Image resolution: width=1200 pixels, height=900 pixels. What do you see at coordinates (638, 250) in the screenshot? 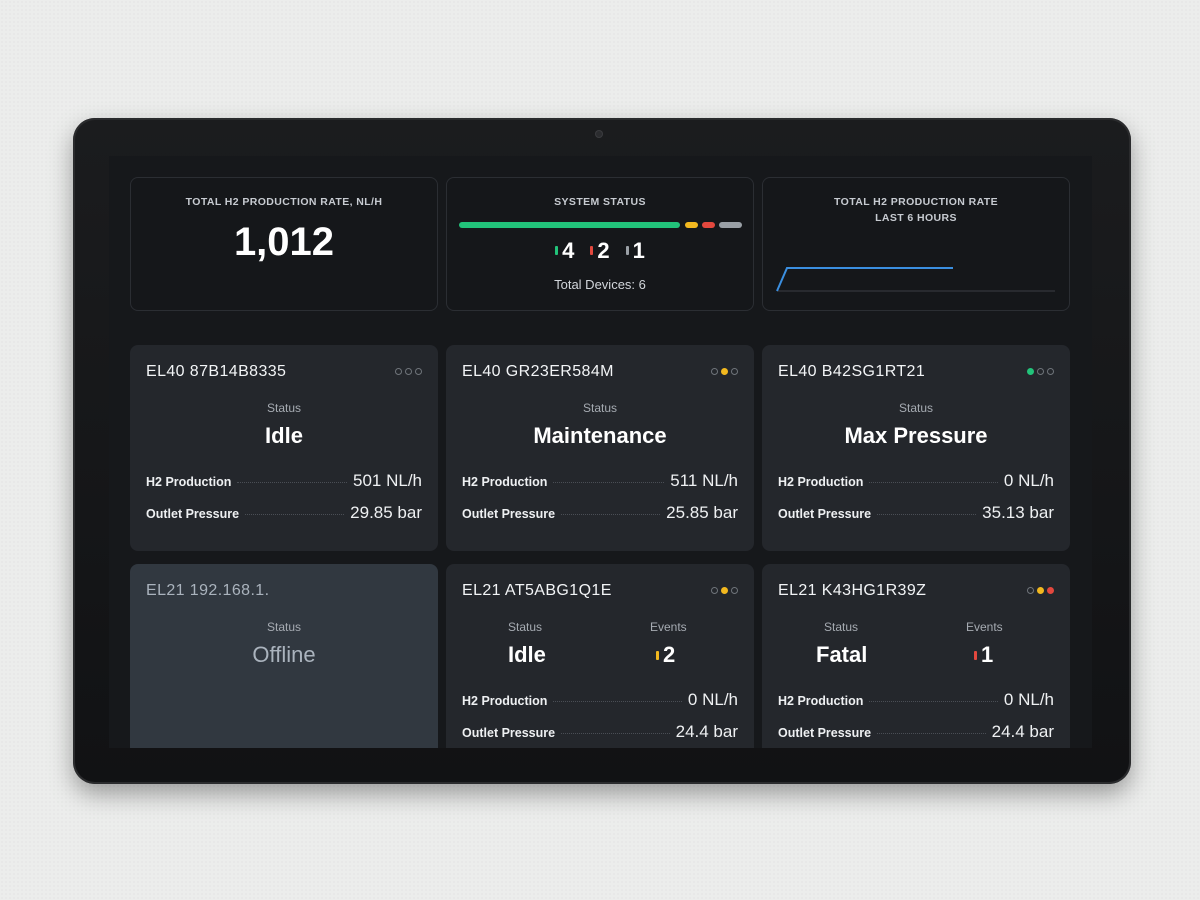
I see `status-count-offline-value: 1` at bounding box center [638, 250].